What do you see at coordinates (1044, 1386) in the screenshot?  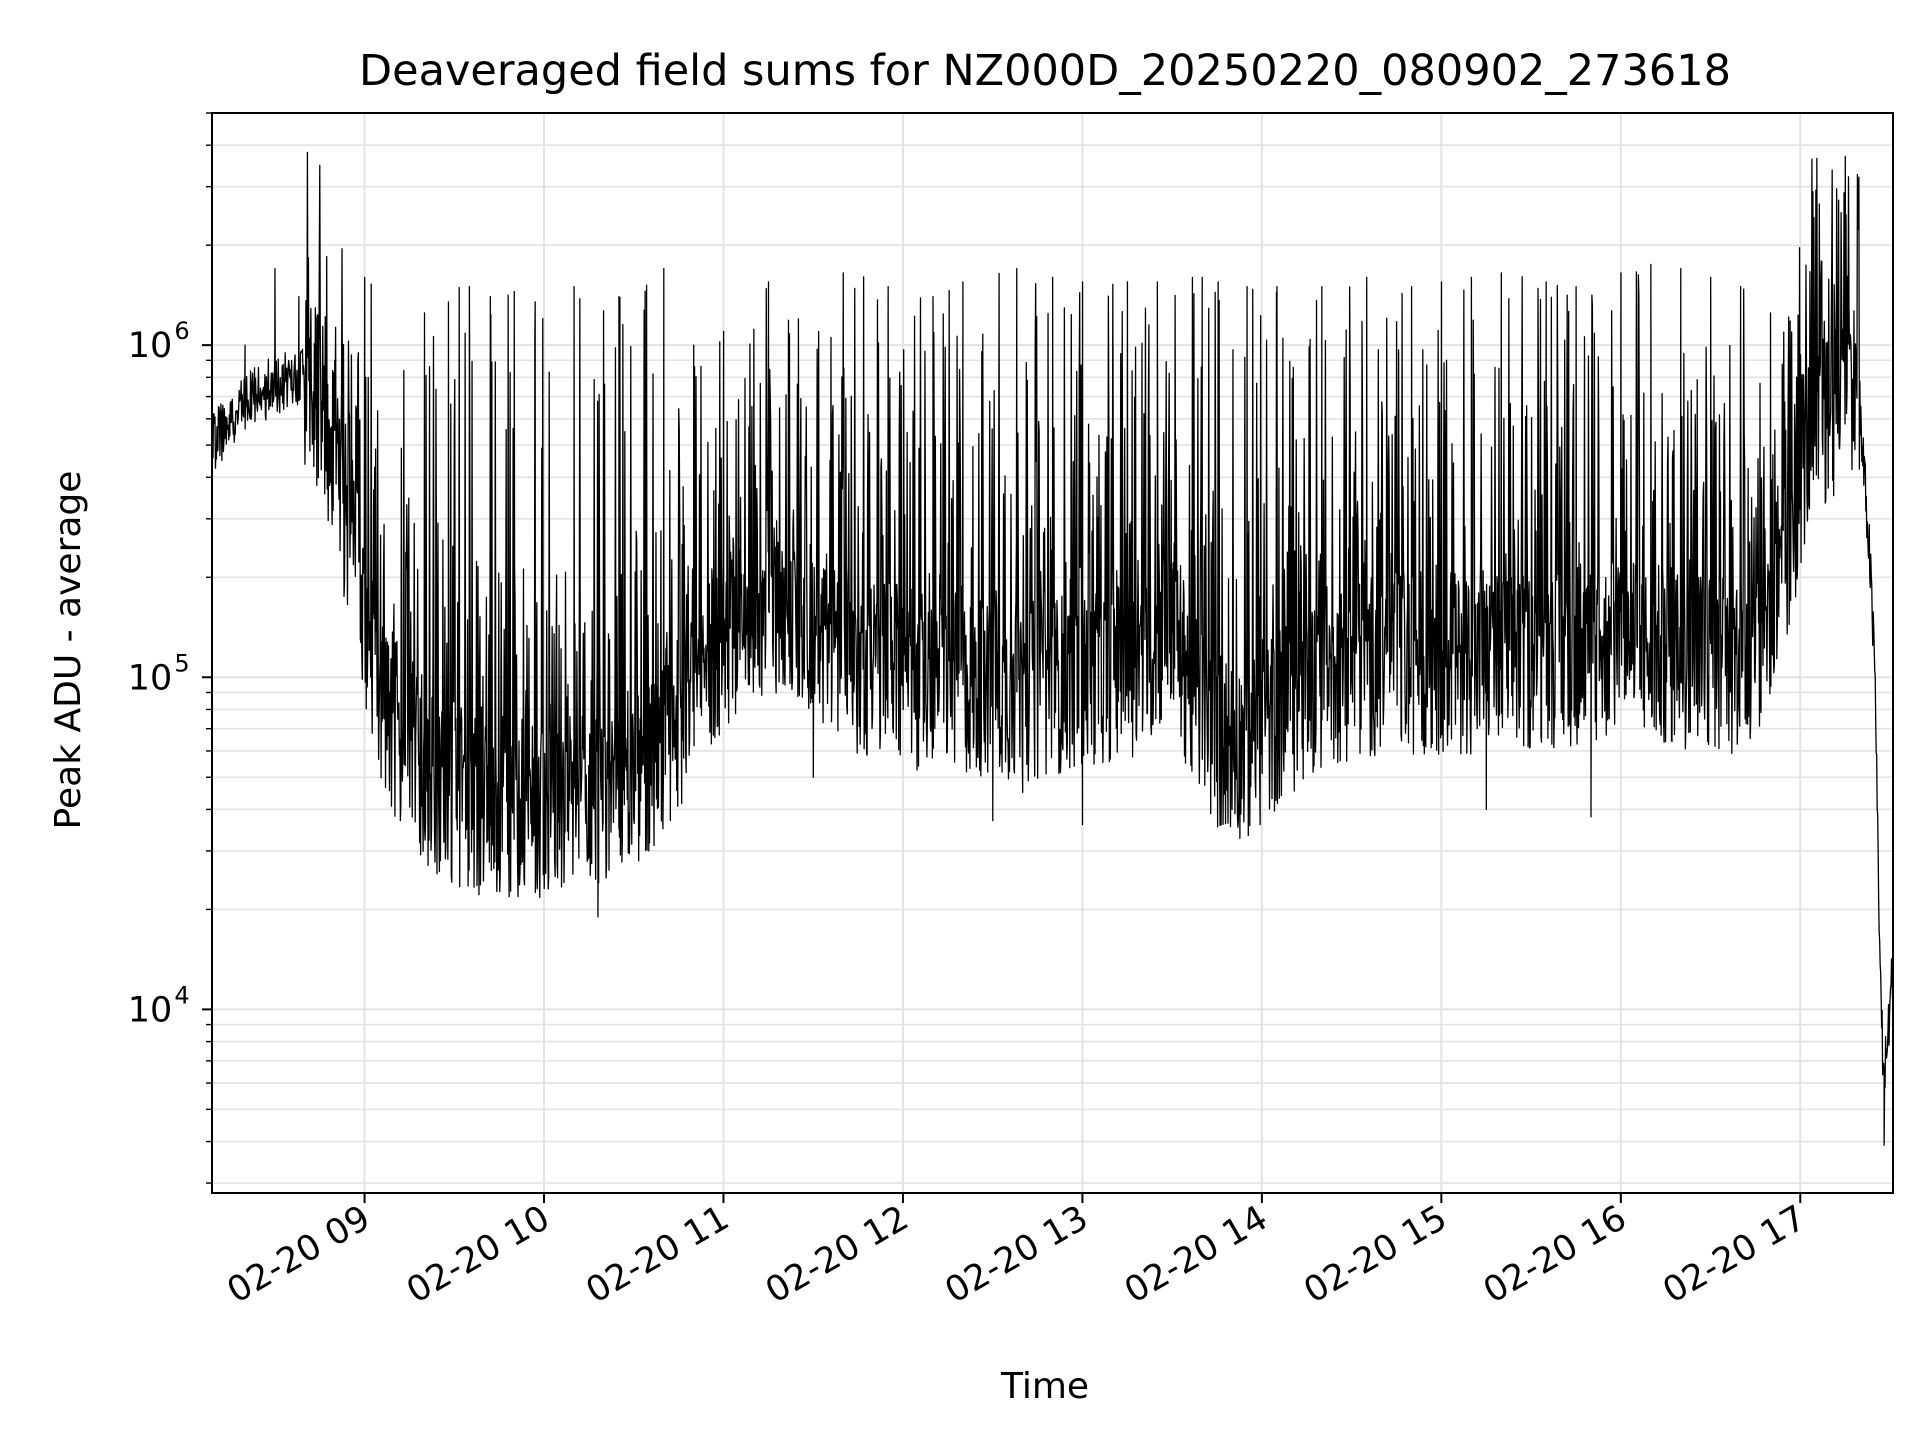 I see `x-axis-label: Time` at bounding box center [1044, 1386].